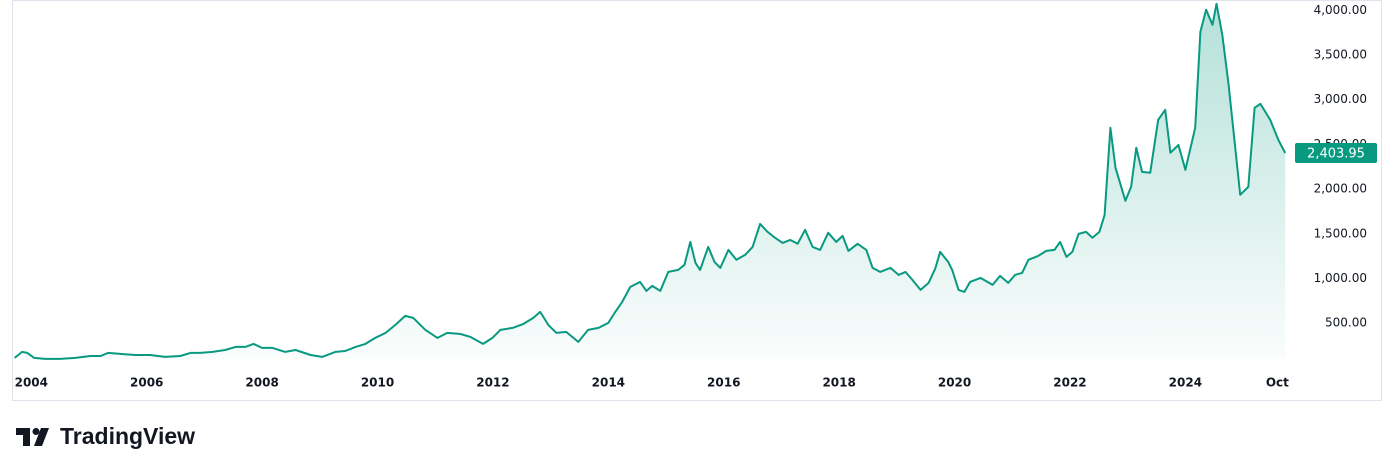  I want to click on y-tick-label: 1,500.00, so click(1340, 233).